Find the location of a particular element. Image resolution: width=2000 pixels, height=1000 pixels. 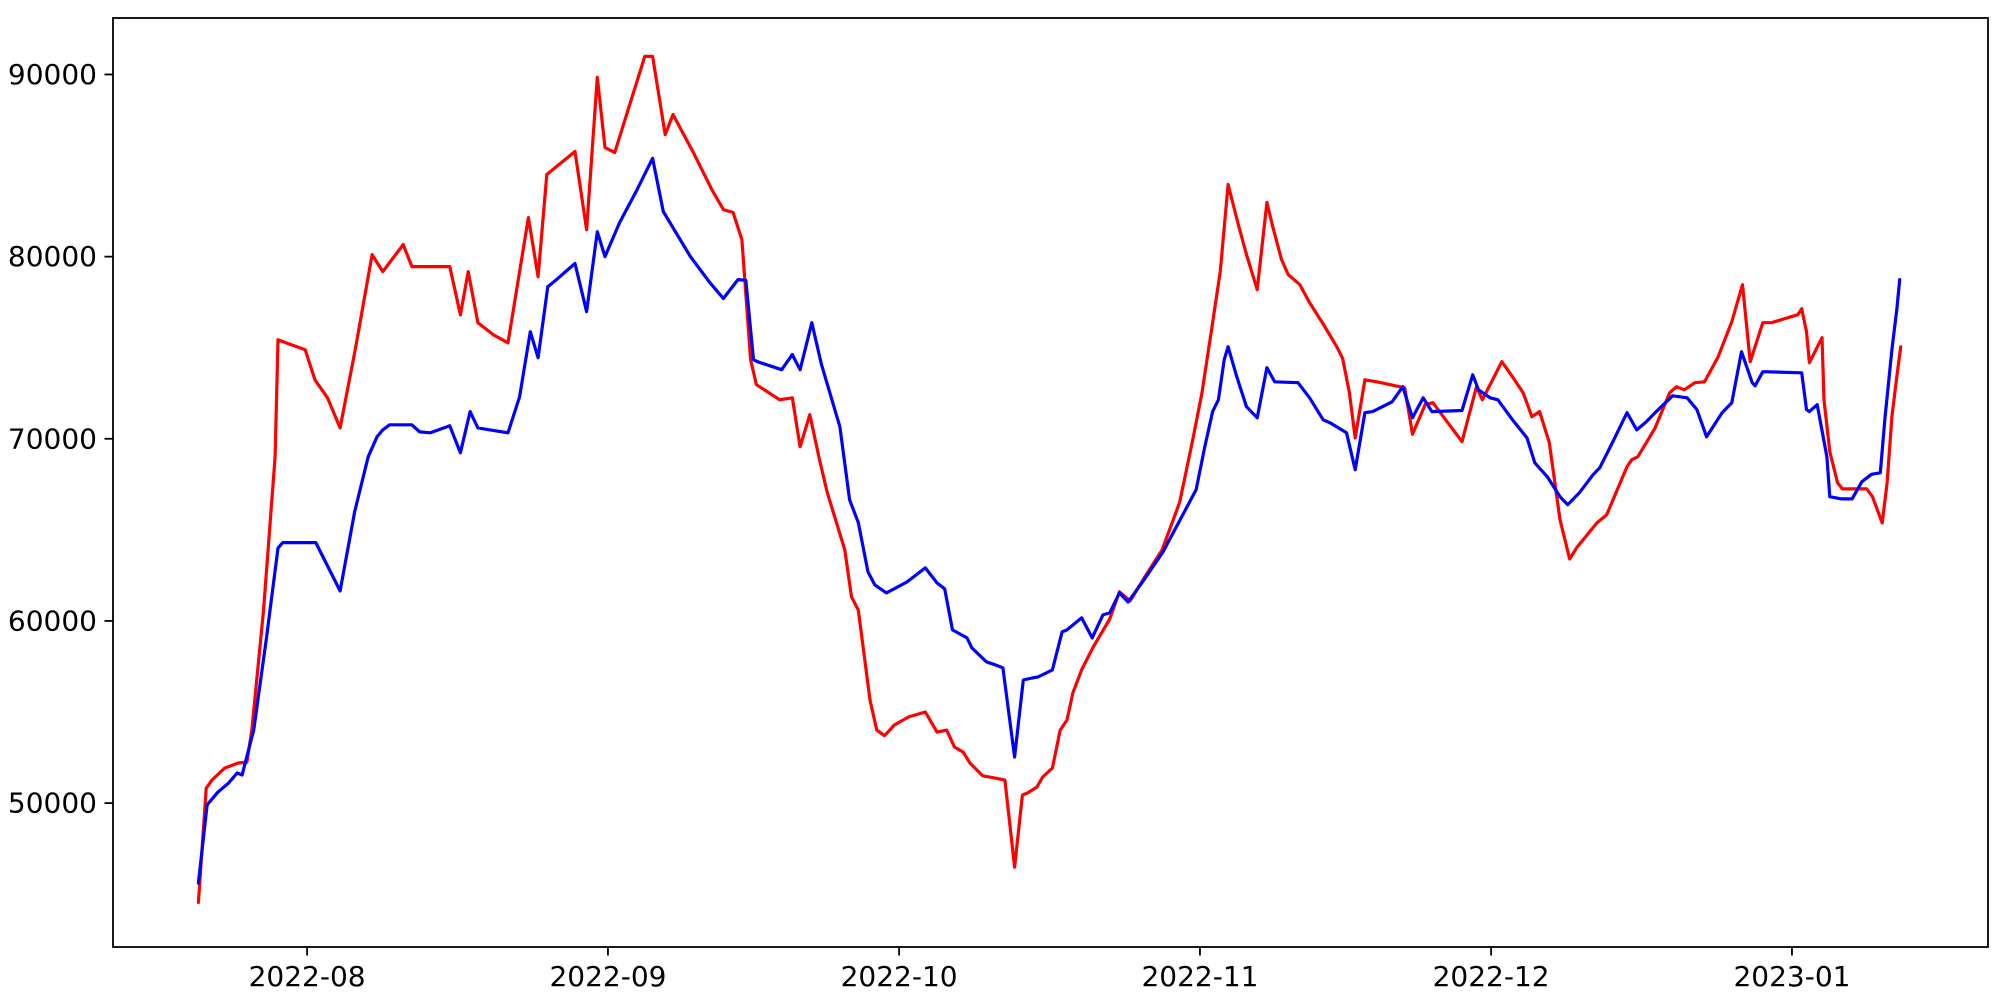

y-axis-tick-label: 90000 is located at coordinates (52, 74).